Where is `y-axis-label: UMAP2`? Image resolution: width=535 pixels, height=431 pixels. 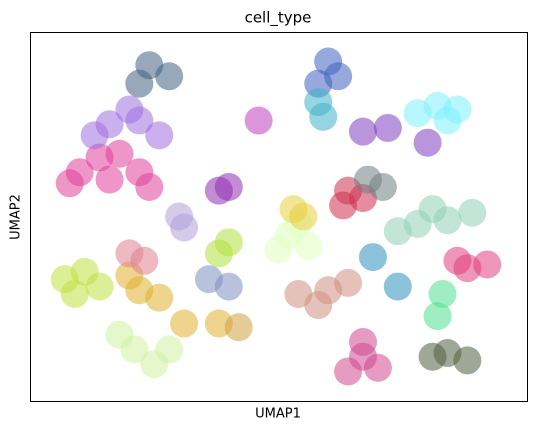
y-axis-label: UMAP2 is located at coordinates (16, 217).